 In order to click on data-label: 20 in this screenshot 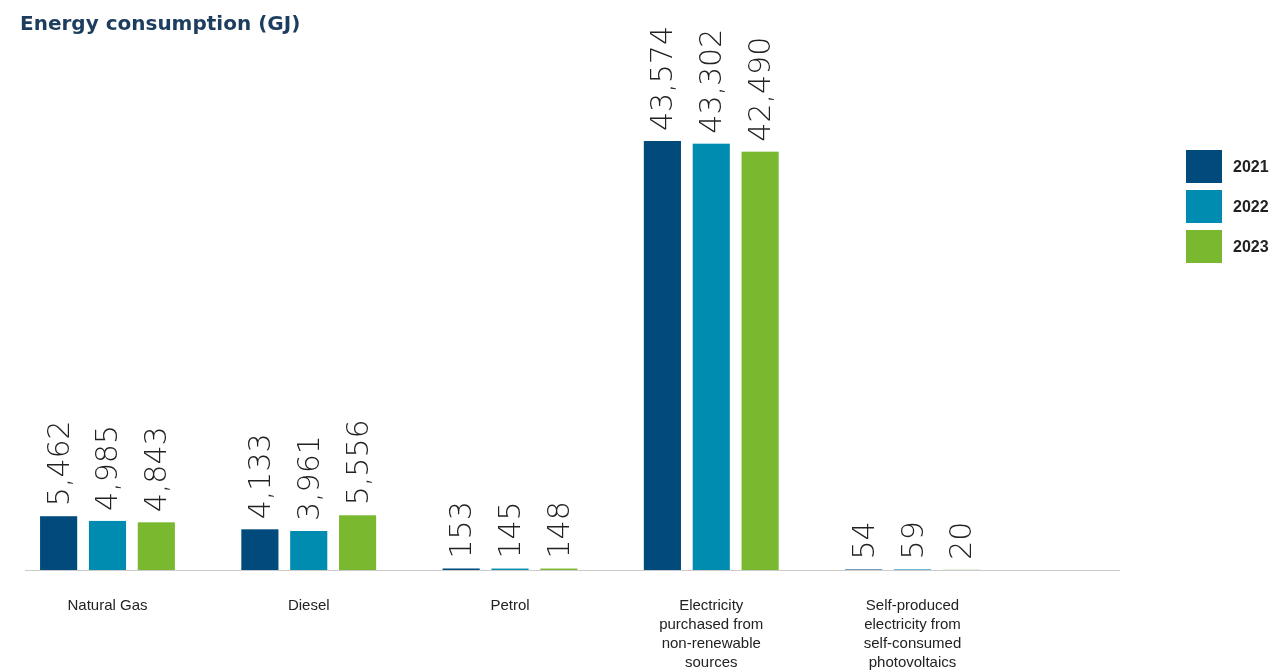, I will do `click(961, 540)`.